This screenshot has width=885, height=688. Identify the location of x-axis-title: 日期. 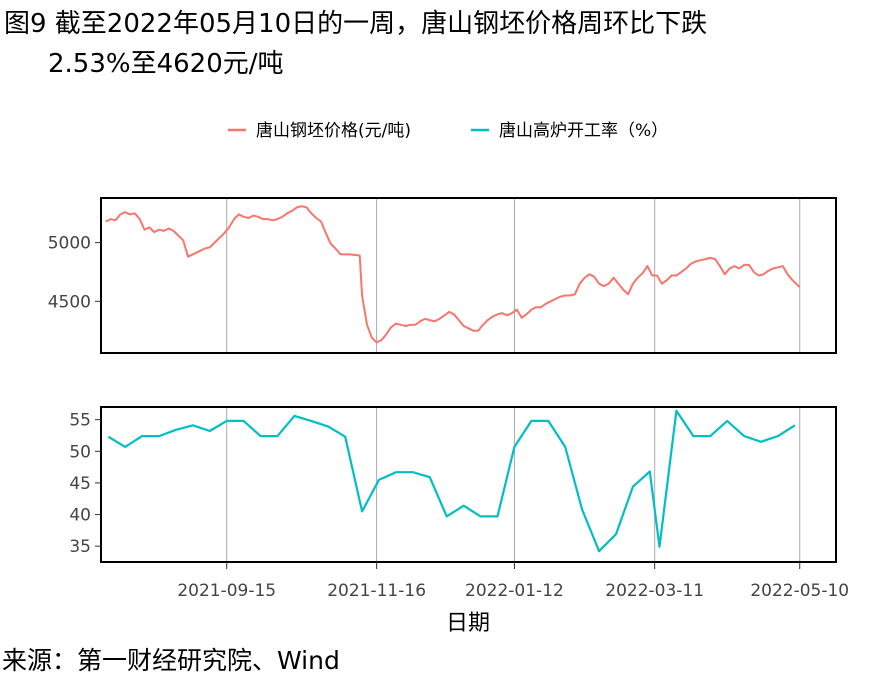
(468, 623).